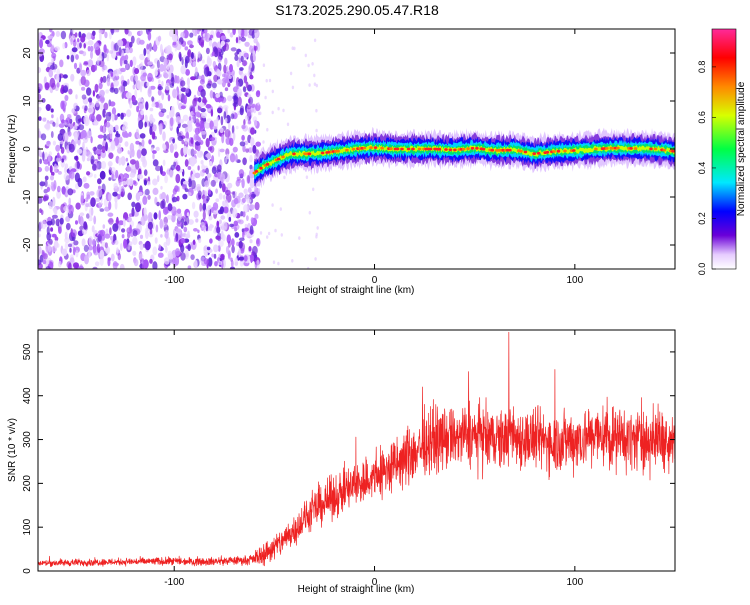 The width and height of the screenshot is (750, 605). Describe the element at coordinates (174, 280) in the screenshot. I see `x-tick-label: -100` at that location.